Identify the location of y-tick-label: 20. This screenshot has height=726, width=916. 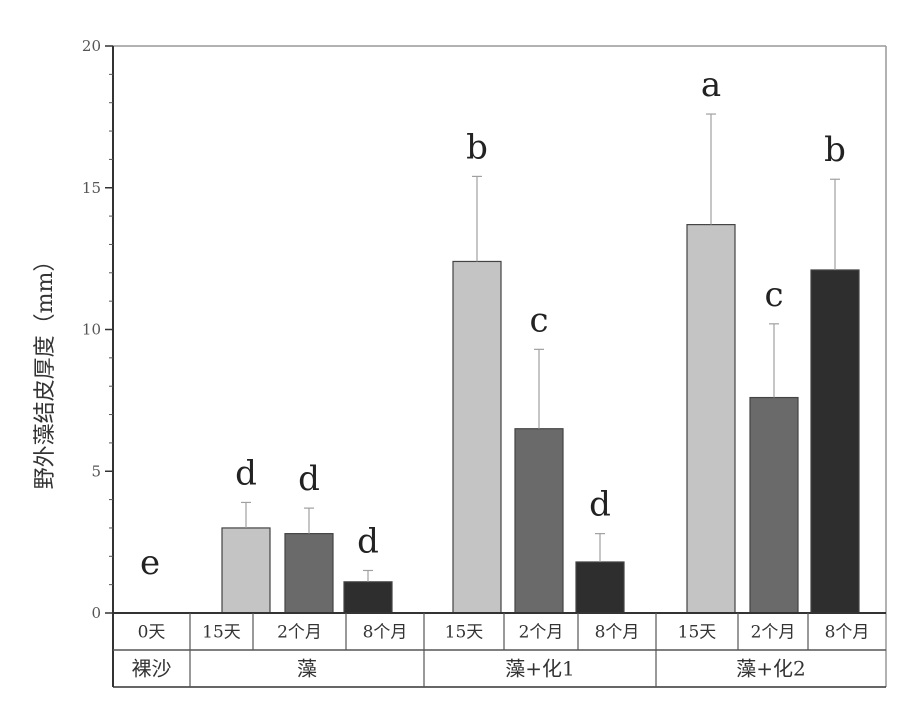
(91, 46).